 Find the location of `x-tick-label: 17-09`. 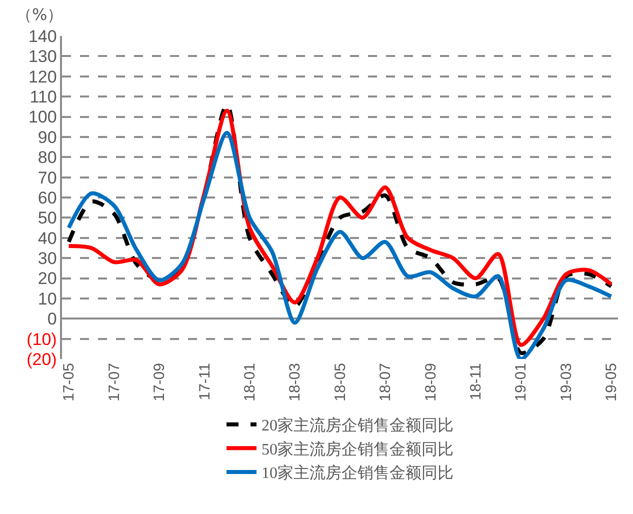

x-tick-label: 17-09 is located at coordinates (159, 382).